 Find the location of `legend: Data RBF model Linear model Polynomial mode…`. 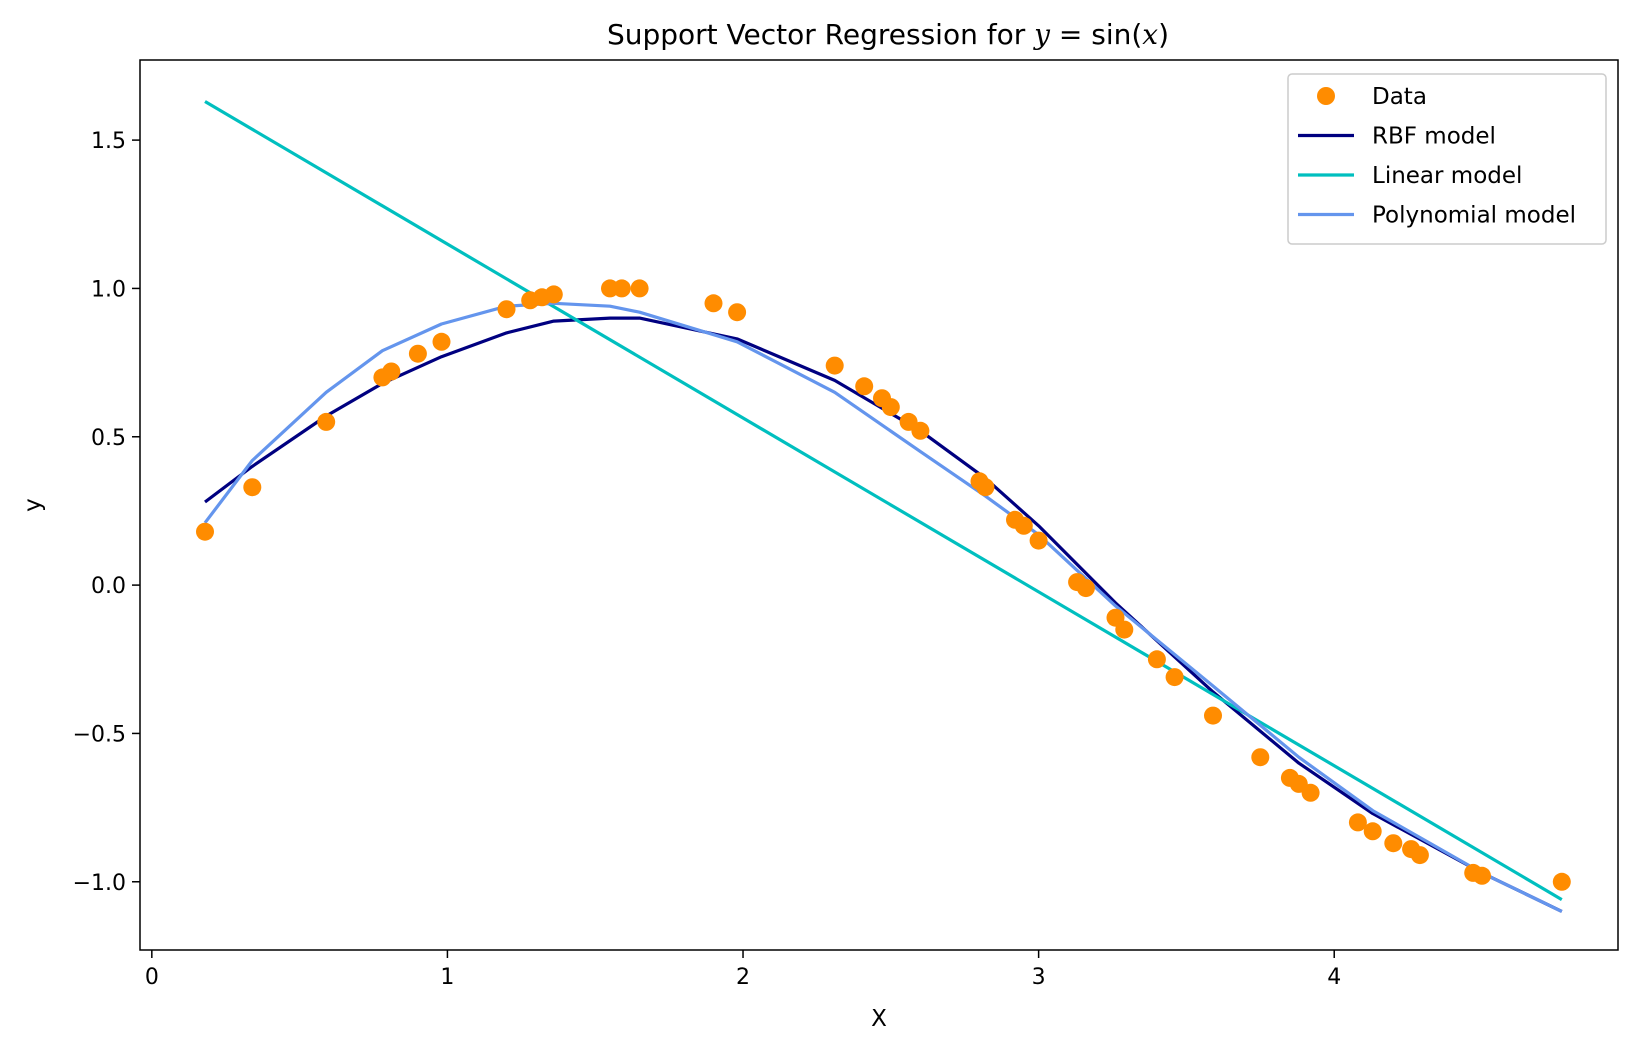

legend: Data RBF model Linear model Polynomial mode… is located at coordinates (1447, 159).